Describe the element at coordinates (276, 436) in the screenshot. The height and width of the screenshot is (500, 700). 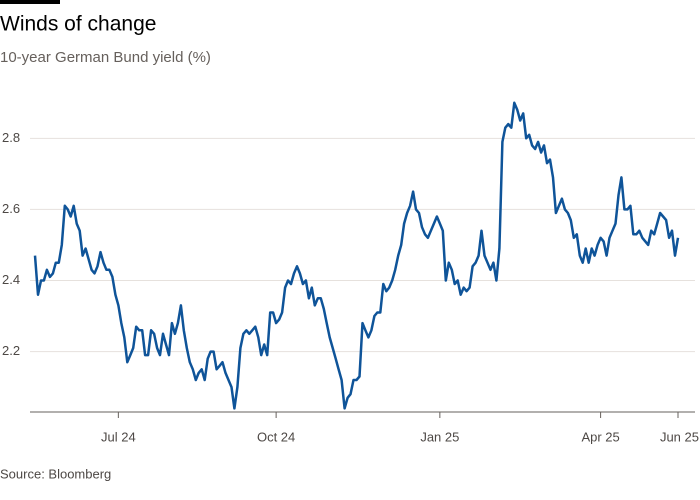
I see `x-tick-label: Oct 24` at that location.